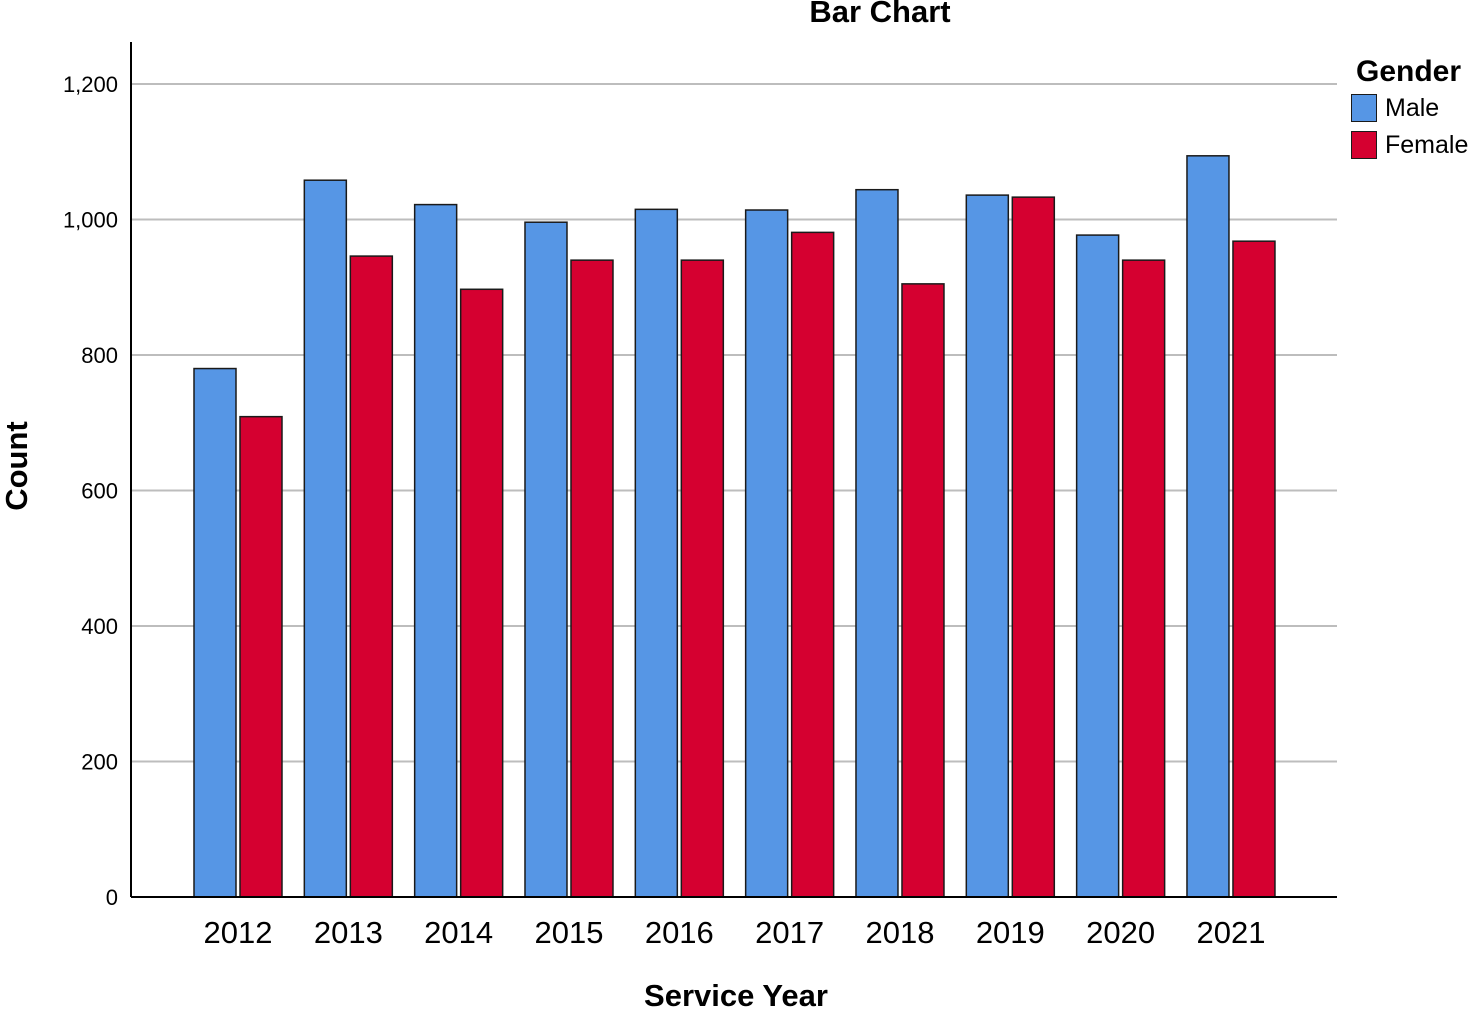 This screenshot has width=1476, height=1014. What do you see at coordinates (1208, 526) in the screenshot?
I see `bar-male-2021` at bounding box center [1208, 526].